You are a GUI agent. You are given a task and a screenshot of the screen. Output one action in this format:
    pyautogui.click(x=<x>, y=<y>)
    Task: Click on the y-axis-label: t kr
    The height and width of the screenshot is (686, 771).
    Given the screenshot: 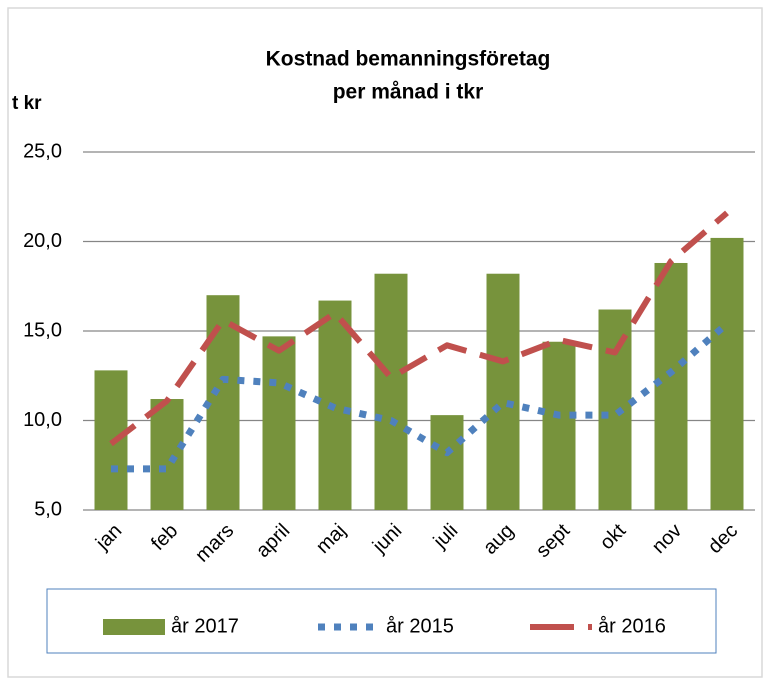 What is the action you would take?
    pyautogui.click(x=27, y=103)
    